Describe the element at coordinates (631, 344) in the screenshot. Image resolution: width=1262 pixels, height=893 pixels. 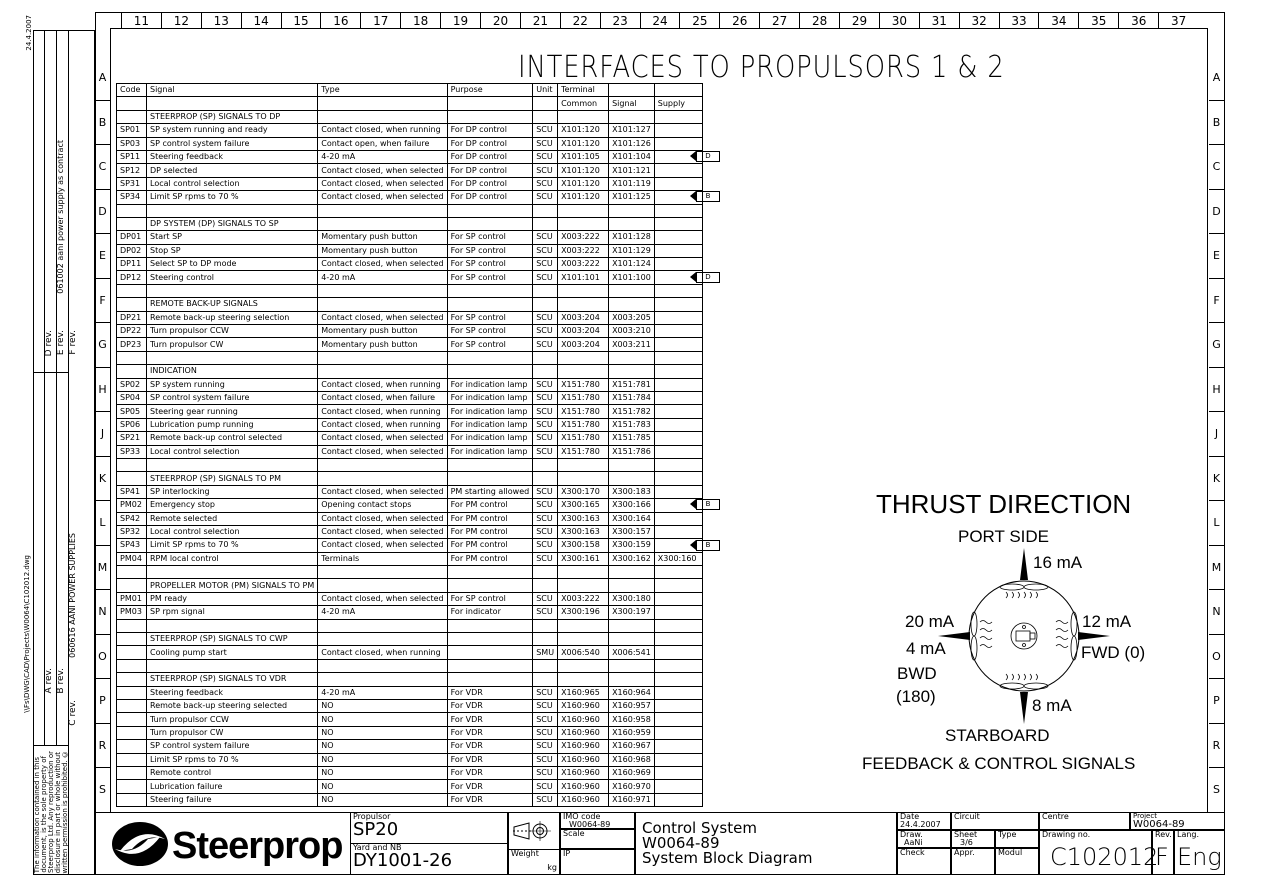
I see `cell: X003:211` at that location.